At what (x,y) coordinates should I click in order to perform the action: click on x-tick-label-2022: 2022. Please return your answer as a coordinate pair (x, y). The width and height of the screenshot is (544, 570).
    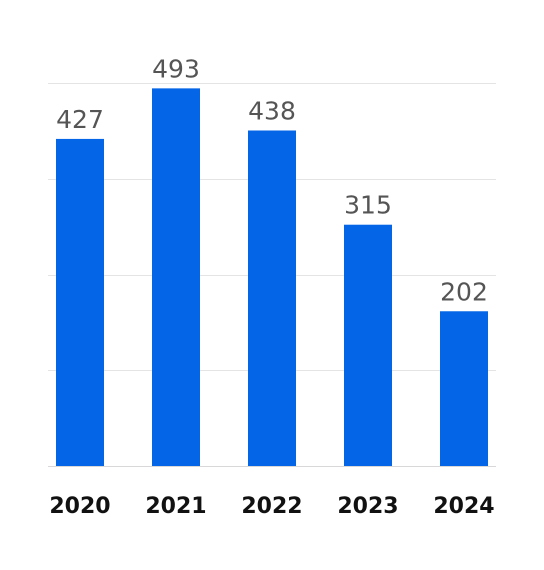
    Looking at the image, I should click on (271, 506).